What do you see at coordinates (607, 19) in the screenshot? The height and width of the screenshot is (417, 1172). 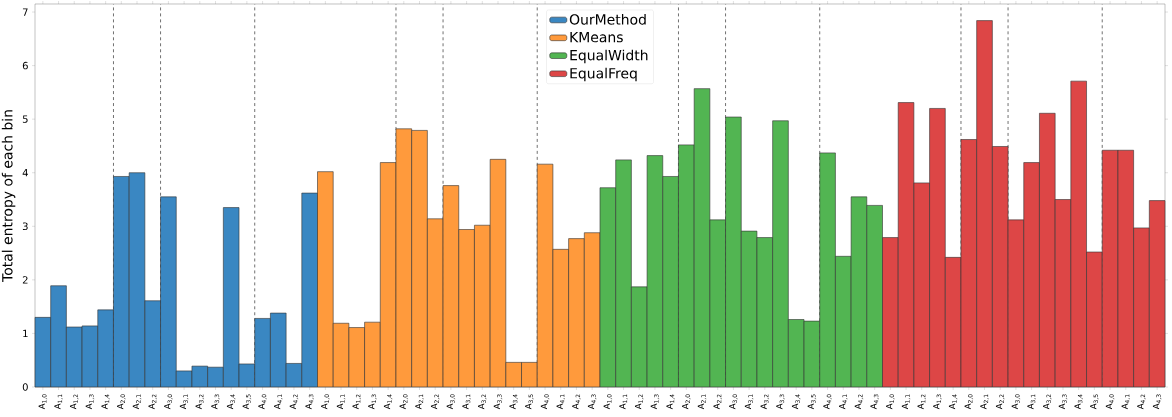 I see `legend-label: OurMethod` at bounding box center [607, 19].